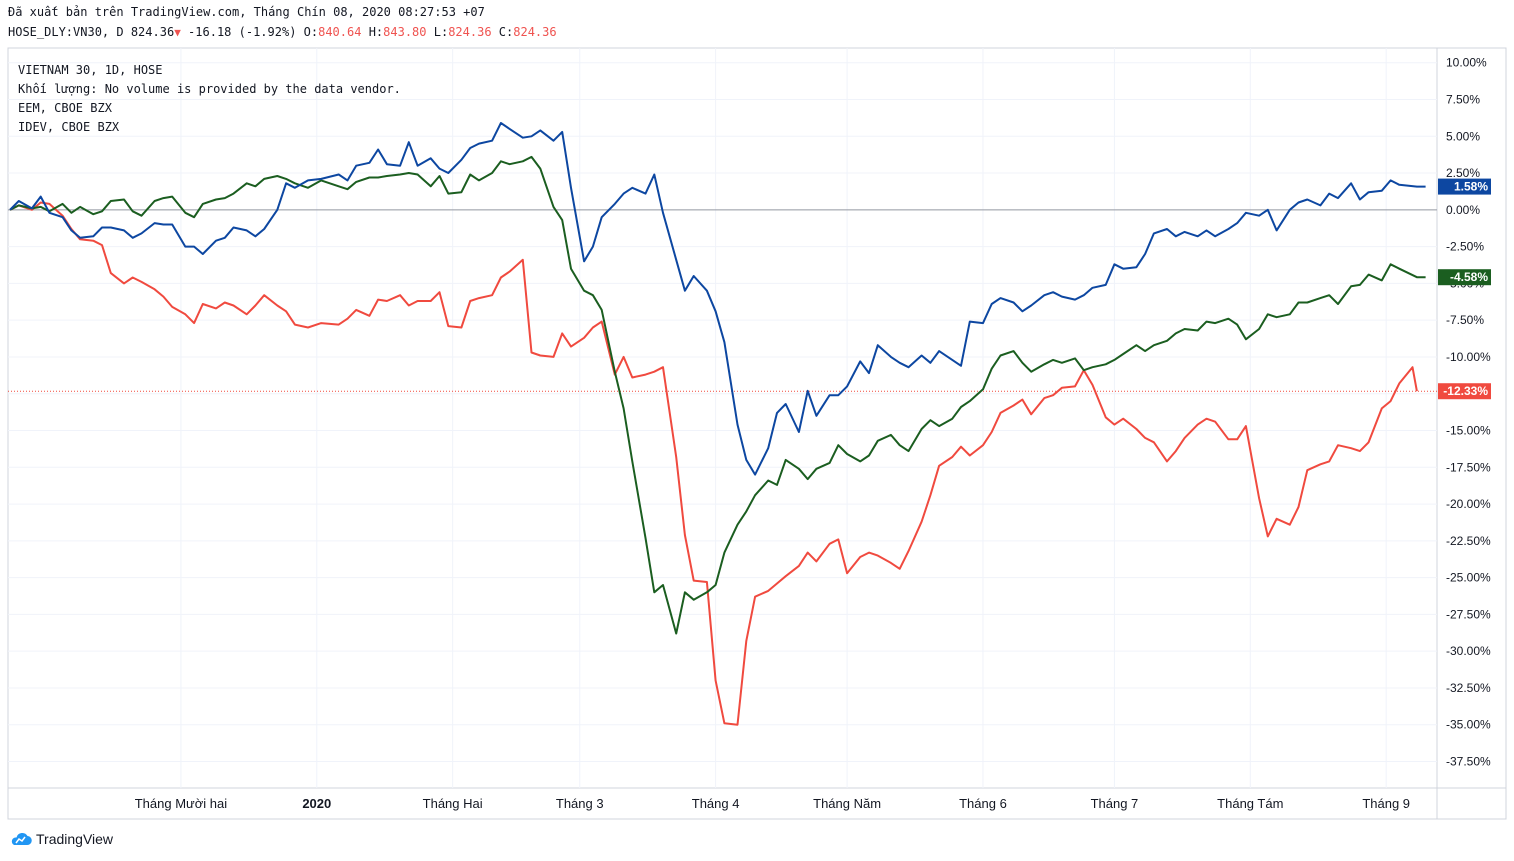  What do you see at coordinates (1469, 277) in the screenshot?
I see `last-value-text-idev: -4.58%` at bounding box center [1469, 277].